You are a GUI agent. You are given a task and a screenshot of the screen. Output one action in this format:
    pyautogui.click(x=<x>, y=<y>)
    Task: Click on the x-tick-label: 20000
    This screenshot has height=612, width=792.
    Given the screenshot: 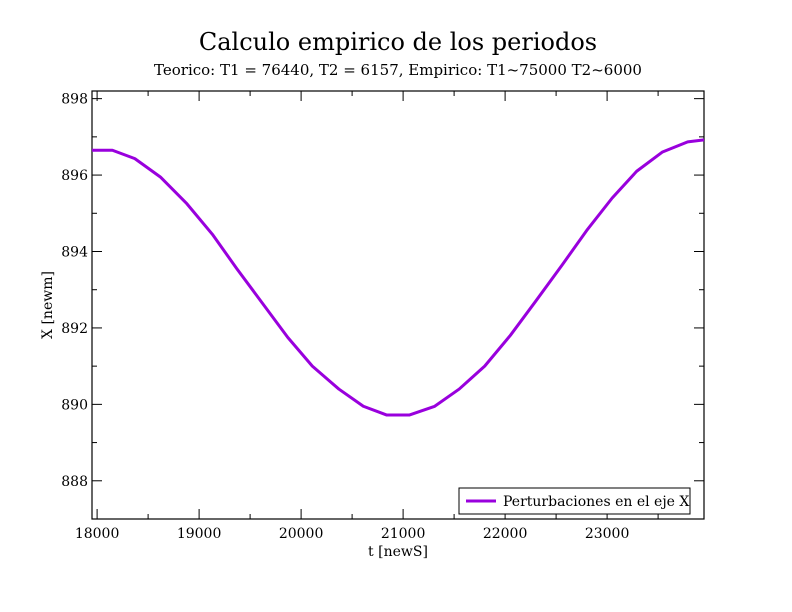 What is the action you would take?
    pyautogui.click(x=301, y=534)
    